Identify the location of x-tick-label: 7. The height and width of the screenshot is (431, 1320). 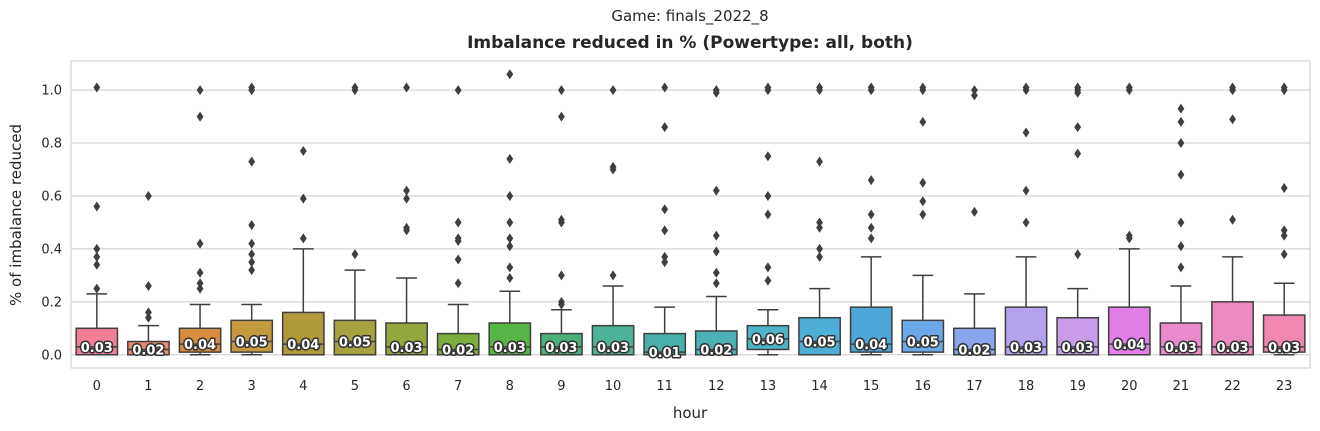
(458, 386).